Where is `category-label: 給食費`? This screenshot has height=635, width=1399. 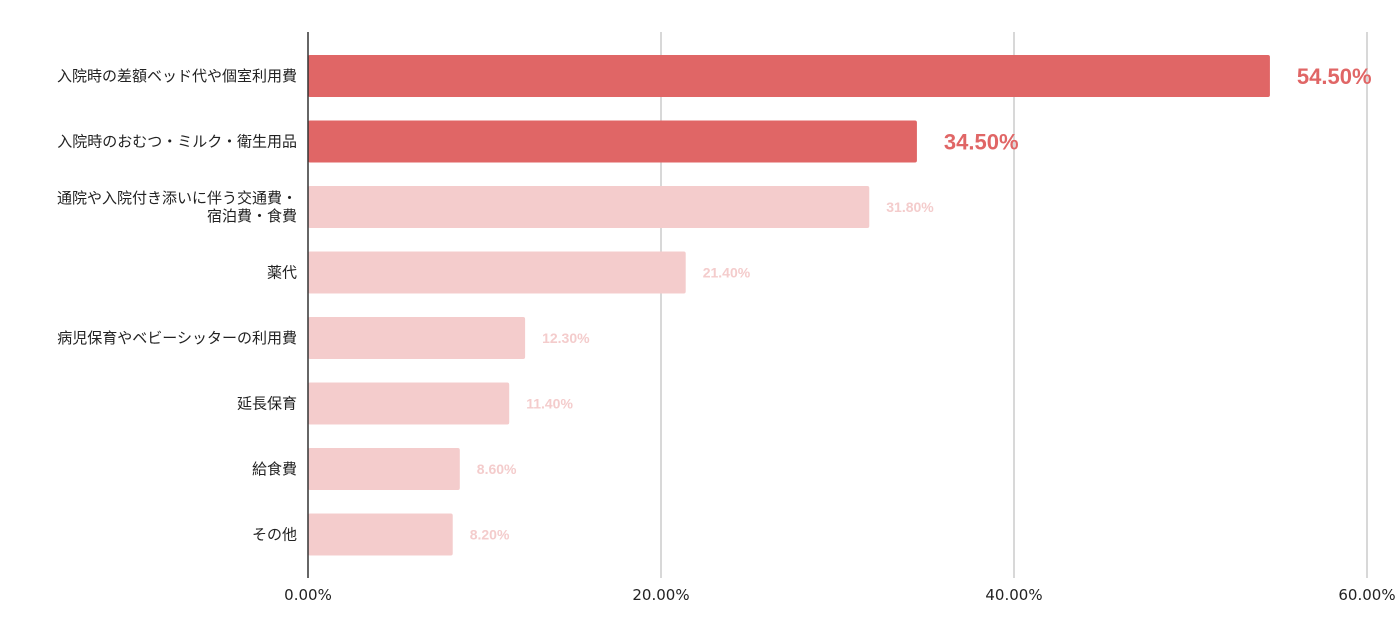
category-label: 給食費 is located at coordinates (274, 469).